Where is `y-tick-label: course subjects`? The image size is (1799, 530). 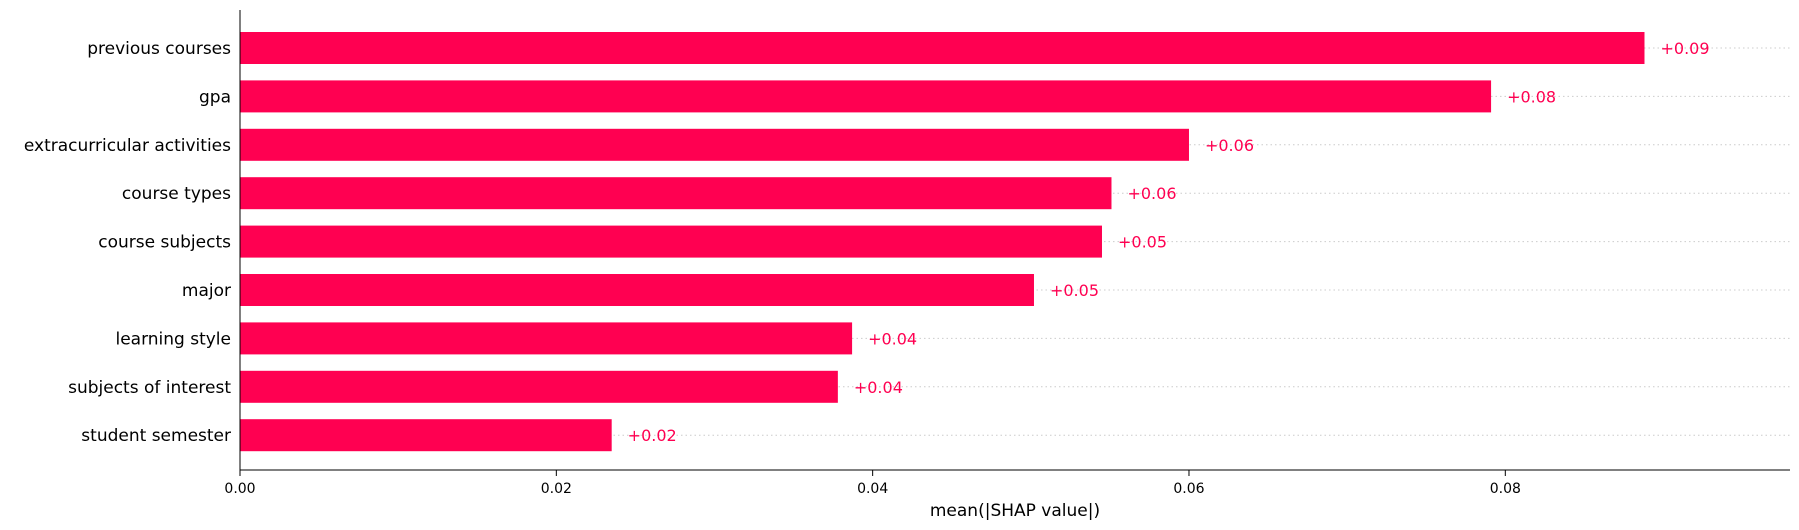 y-tick-label: course subjects is located at coordinates (164, 243).